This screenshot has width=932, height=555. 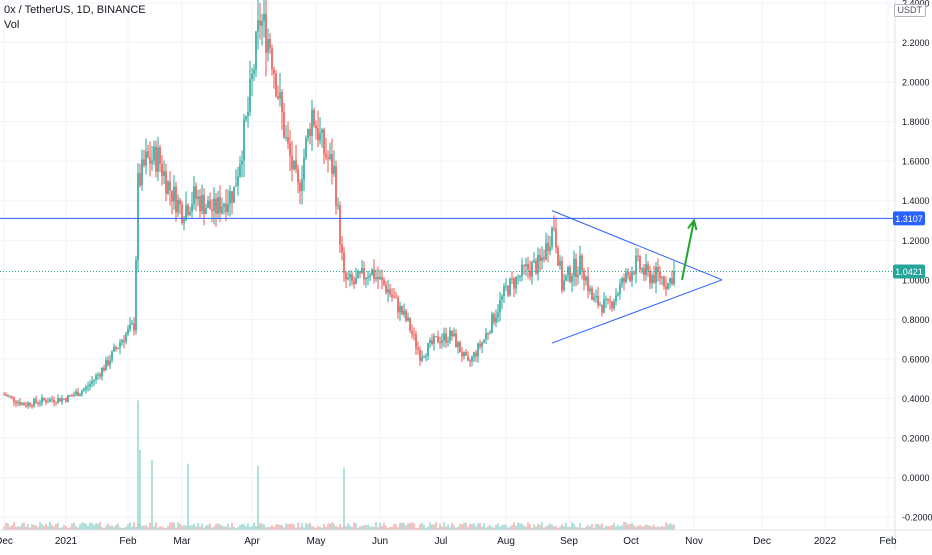 What do you see at coordinates (75, 10) in the screenshot?
I see `symbol-title: 0x / TetherUS, 1D, BINANCE` at bounding box center [75, 10].